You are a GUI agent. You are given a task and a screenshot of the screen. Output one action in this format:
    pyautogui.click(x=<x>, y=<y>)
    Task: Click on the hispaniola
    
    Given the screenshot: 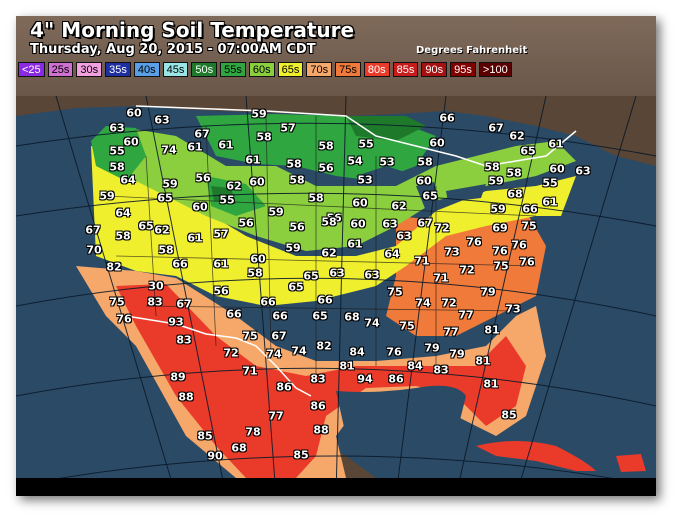 What is the action you would take?
    pyautogui.click(x=631, y=463)
    